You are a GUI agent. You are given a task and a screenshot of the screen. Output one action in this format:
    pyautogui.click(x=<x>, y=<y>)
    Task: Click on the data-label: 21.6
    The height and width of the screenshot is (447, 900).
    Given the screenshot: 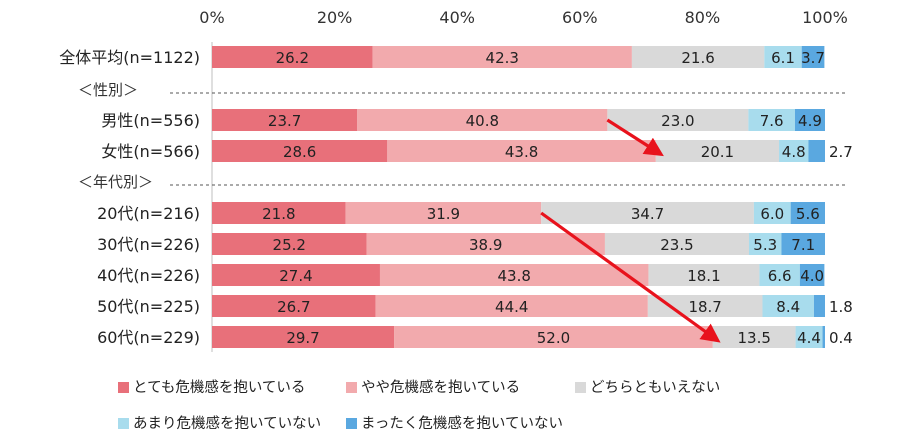 What is the action you would take?
    pyautogui.click(x=697, y=58)
    